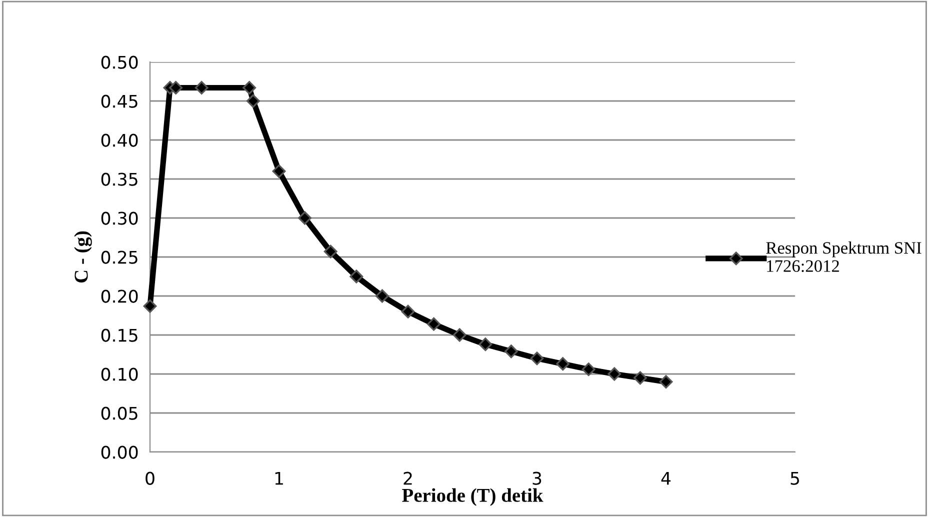 The width and height of the screenshot is (929, 517). I want to click on y-tick-label: 0.50, so click(119, 62).